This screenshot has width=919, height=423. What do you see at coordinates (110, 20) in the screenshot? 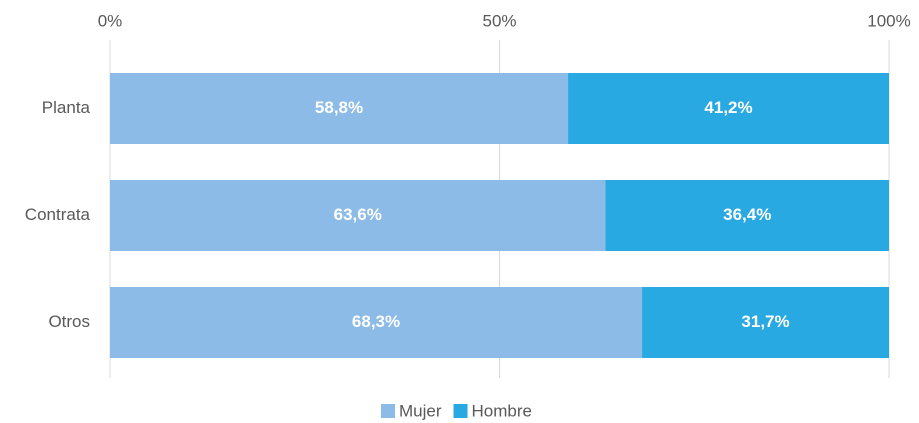
I see `x-tick-label: 0%` at bounding box center [110, 20].